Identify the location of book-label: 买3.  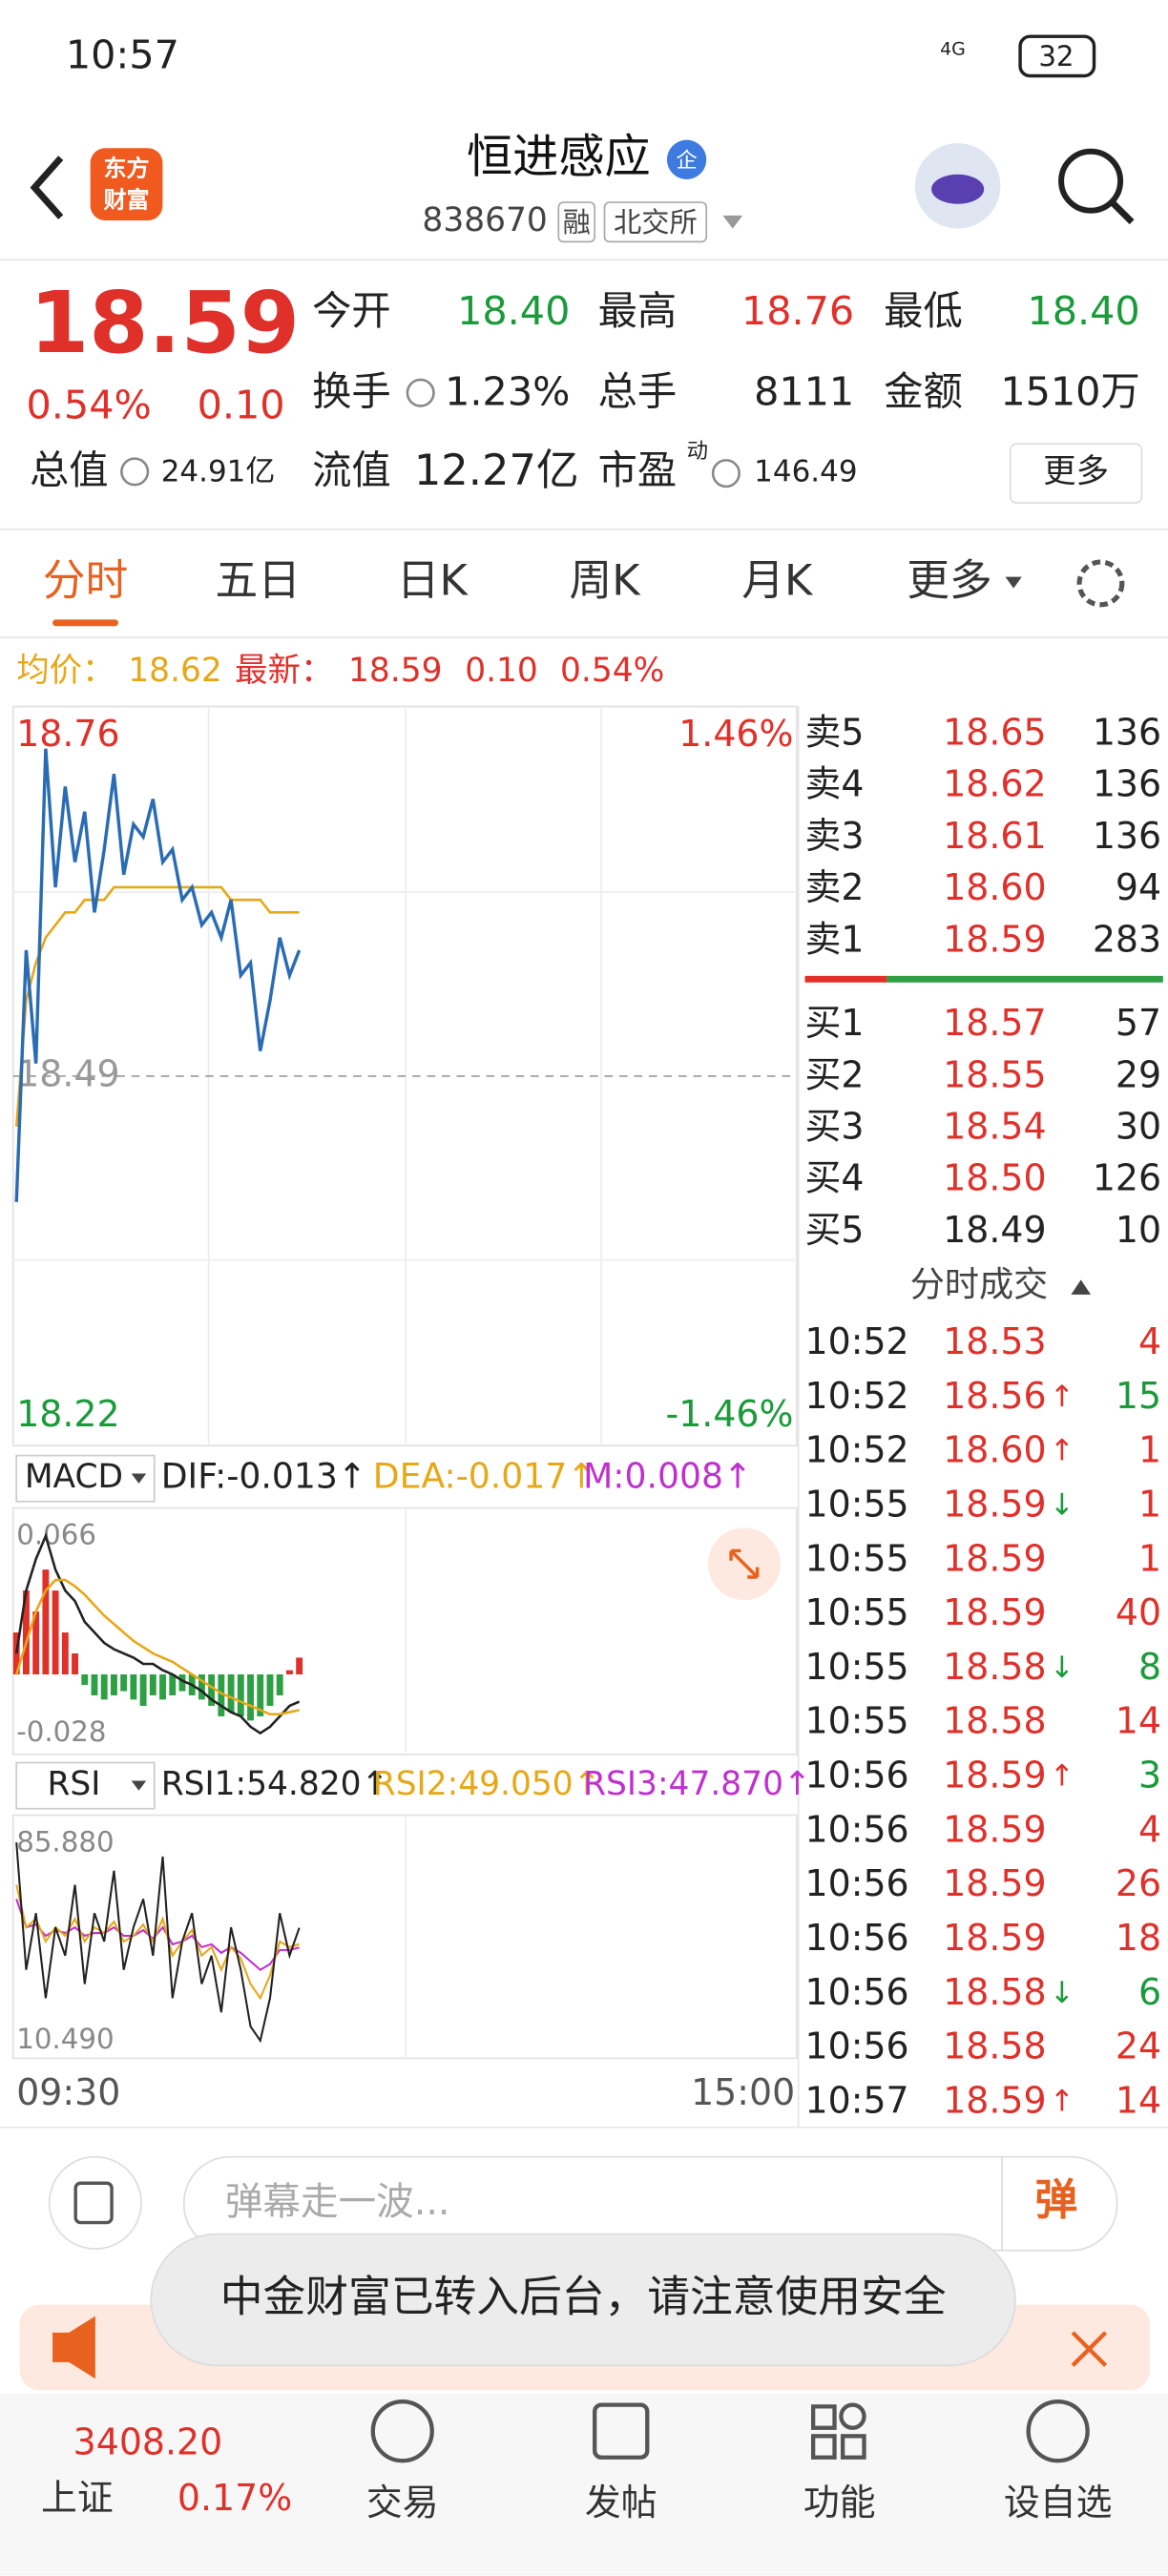
(835, 1127).